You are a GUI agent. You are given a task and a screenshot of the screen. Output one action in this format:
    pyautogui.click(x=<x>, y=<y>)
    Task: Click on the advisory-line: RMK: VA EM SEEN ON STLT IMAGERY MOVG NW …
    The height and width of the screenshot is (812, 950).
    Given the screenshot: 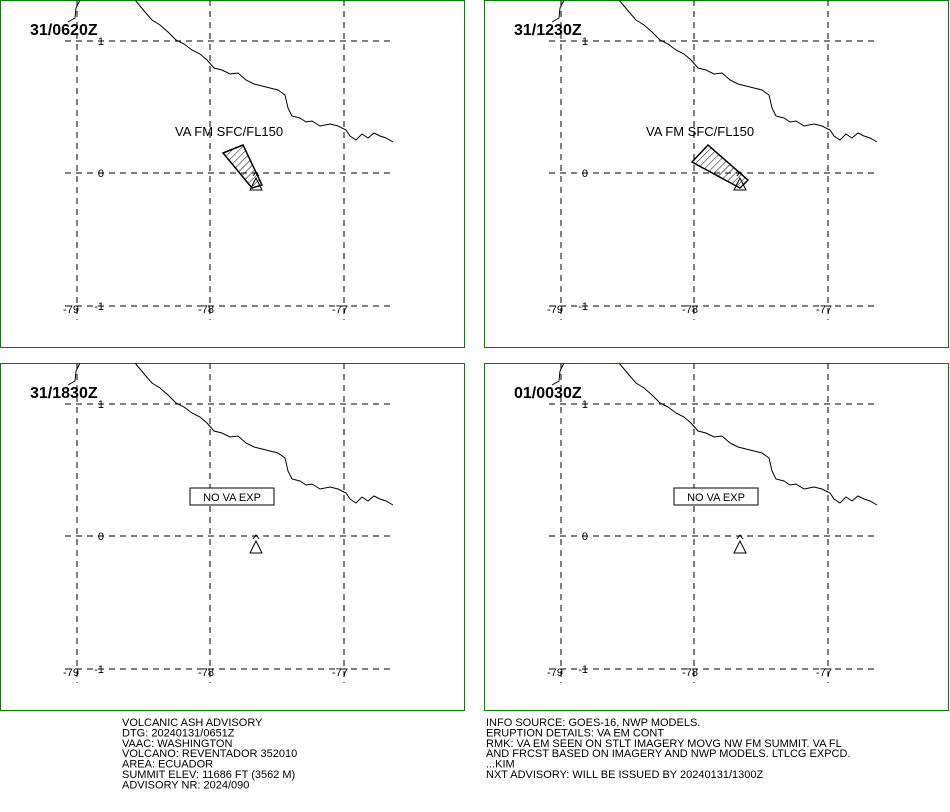 What is the action you would take?
    pyautogui.click(x=664, y=744)
    